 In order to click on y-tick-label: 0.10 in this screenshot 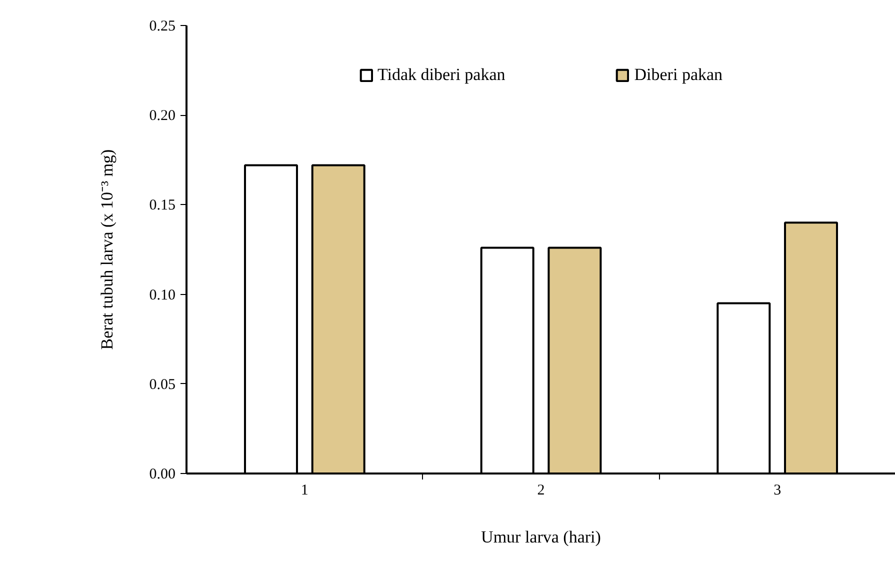, I will do `click(162, 295)`.